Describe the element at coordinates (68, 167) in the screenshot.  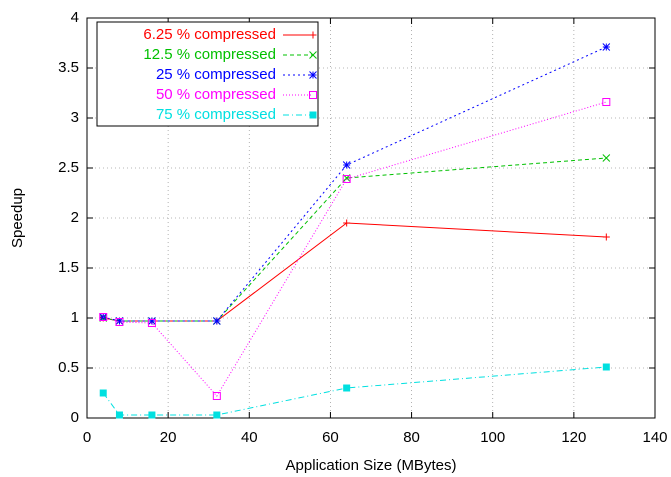
I see `y-tick-label: 2.5` at that location.